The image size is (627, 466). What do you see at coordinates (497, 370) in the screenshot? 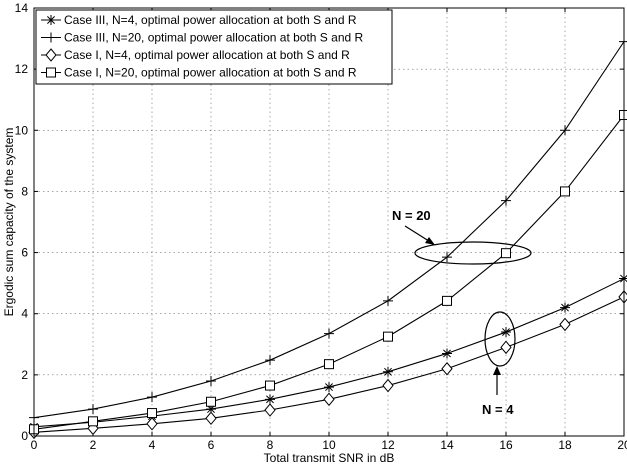
I see `annotation-n4-arrowhead` at bounding box center [497, 370].